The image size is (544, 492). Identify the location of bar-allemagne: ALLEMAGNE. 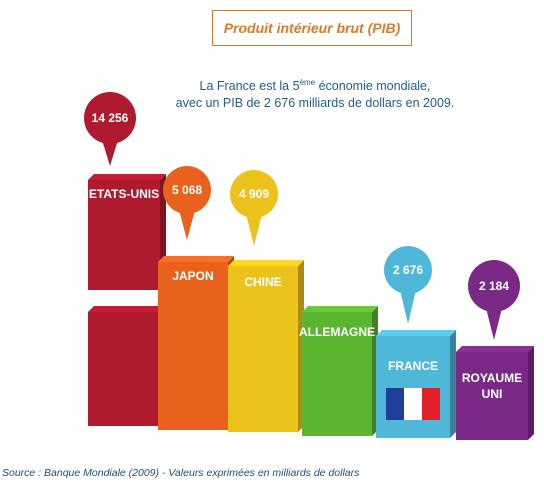
(338, 371).